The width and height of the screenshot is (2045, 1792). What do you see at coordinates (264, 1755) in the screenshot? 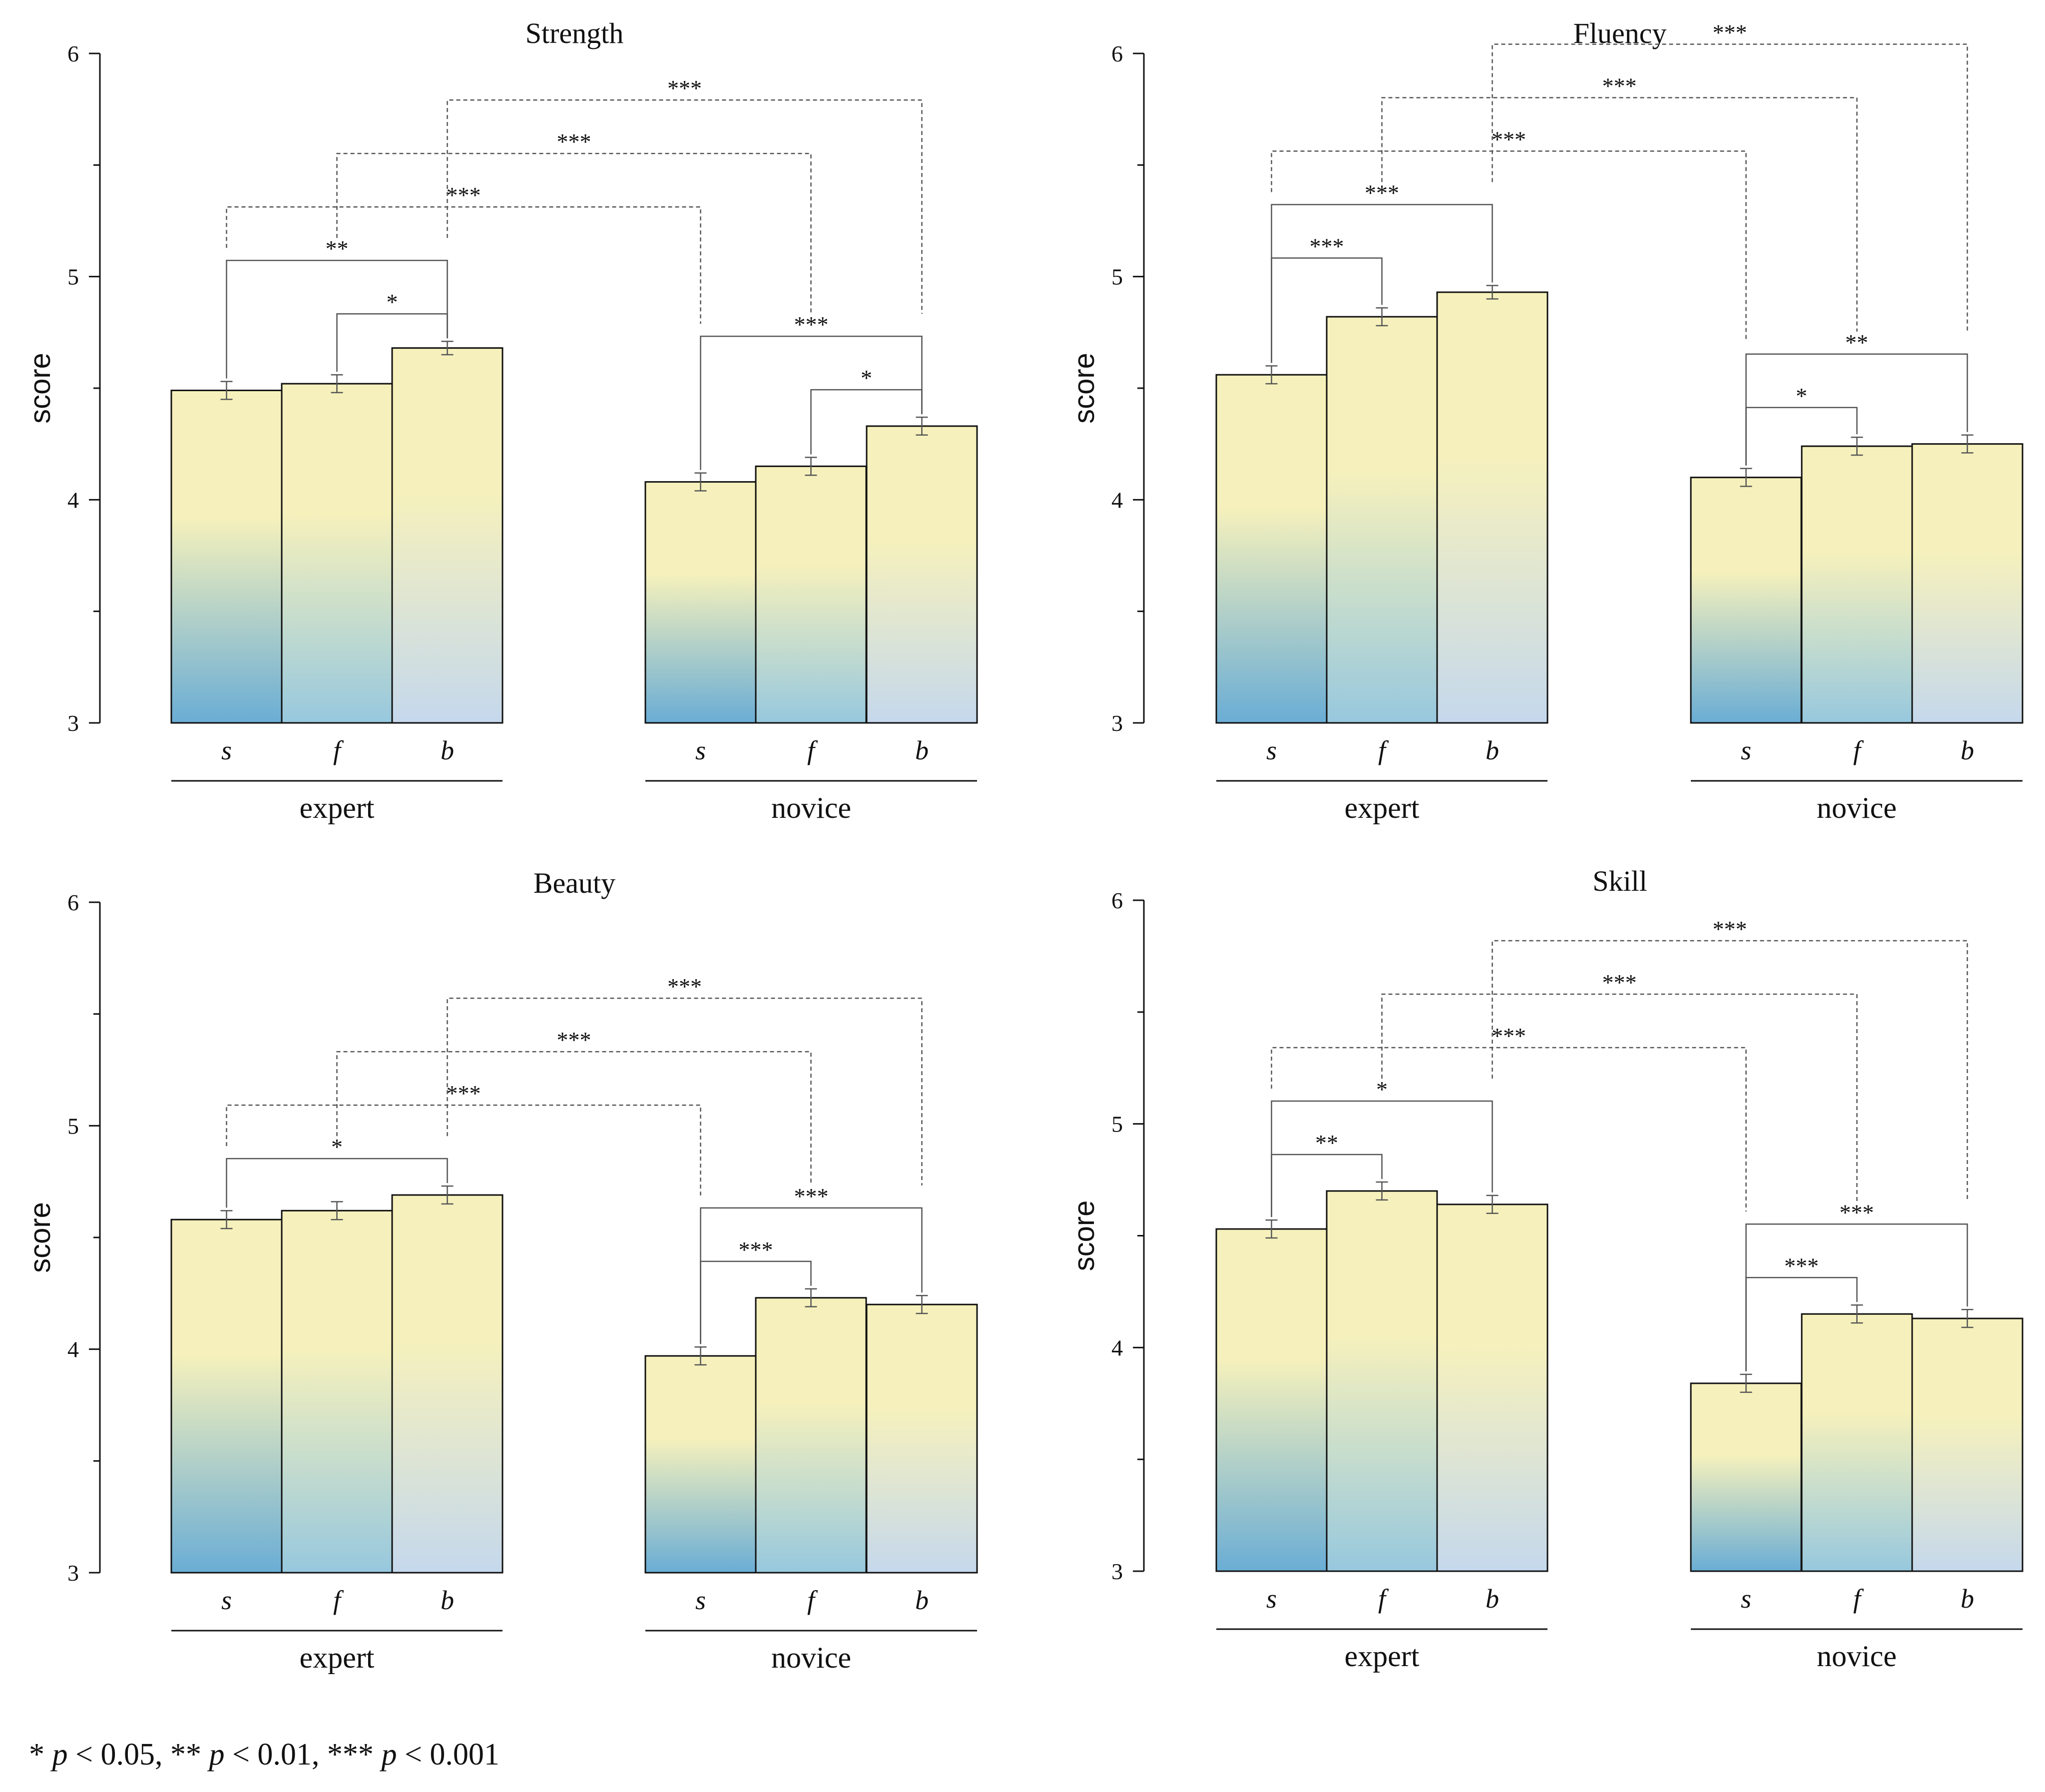
I see `significance-footnote: * p < 0.05, ** p < 0.01, *** p < 0.001` at bounding box center [264, 1755].